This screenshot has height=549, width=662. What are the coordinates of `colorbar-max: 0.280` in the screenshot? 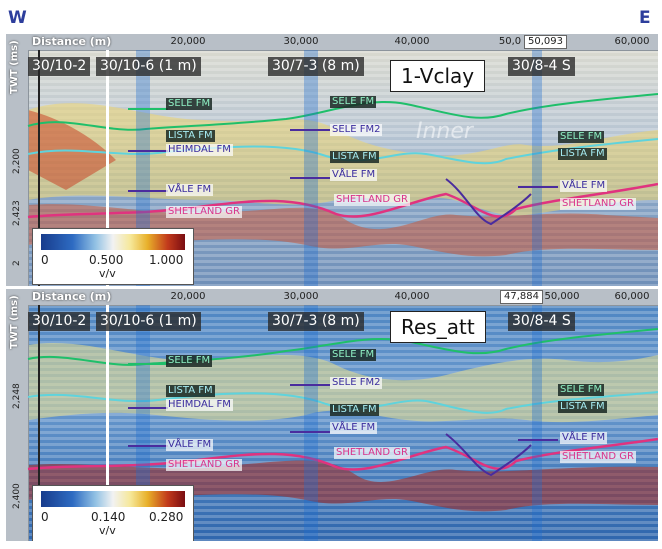 It's located at (166, 517).